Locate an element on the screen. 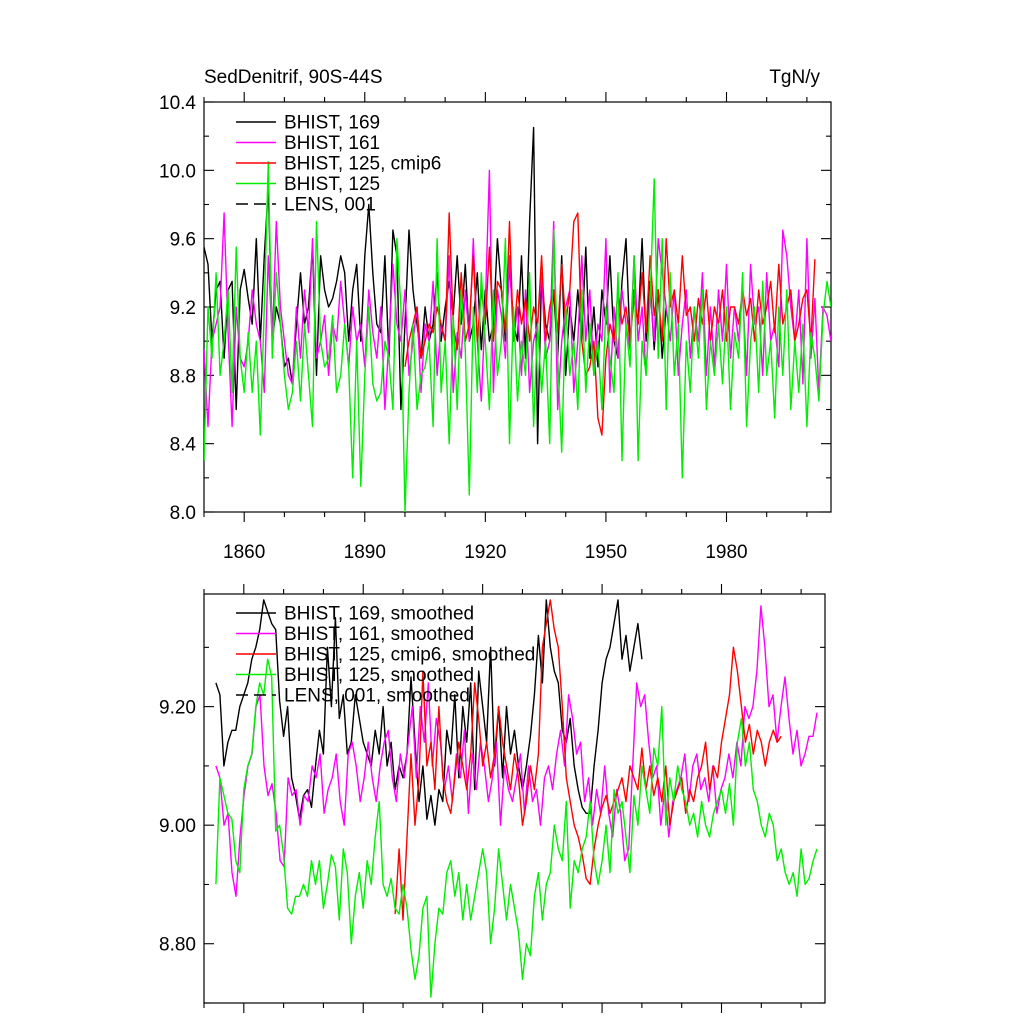 The height and width of the screenshot is (1024, 1024). y-tick-labels: 8.80 9.00 9.20 is located at coordinates (177, 827).